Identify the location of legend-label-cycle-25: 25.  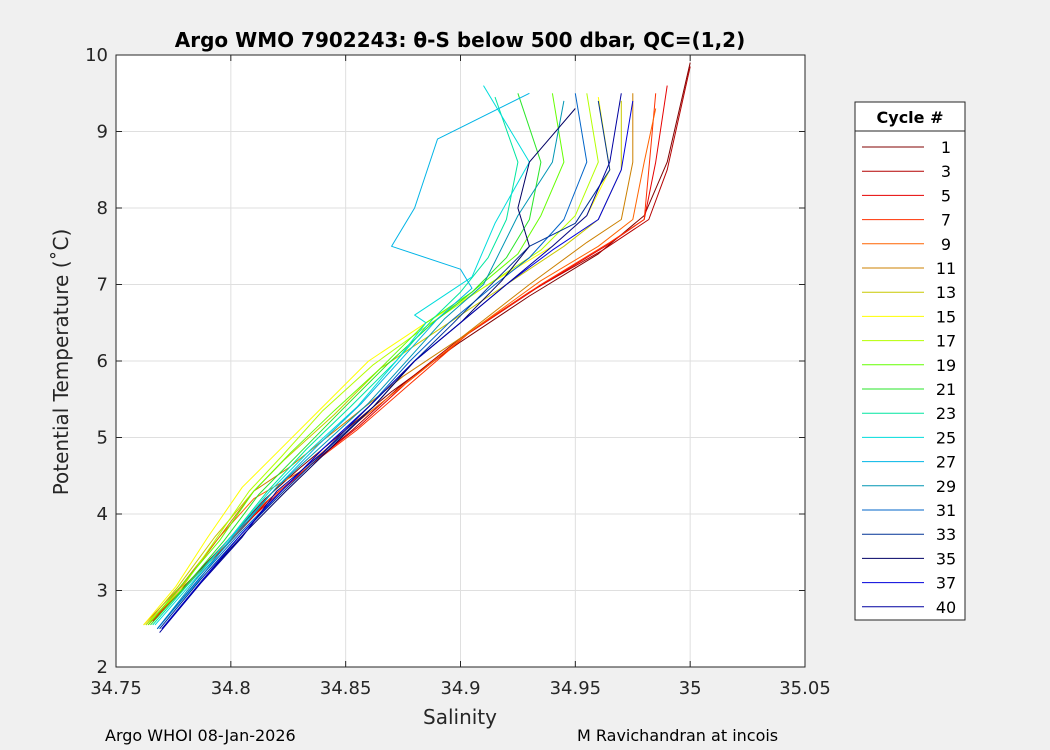
(946, 437).